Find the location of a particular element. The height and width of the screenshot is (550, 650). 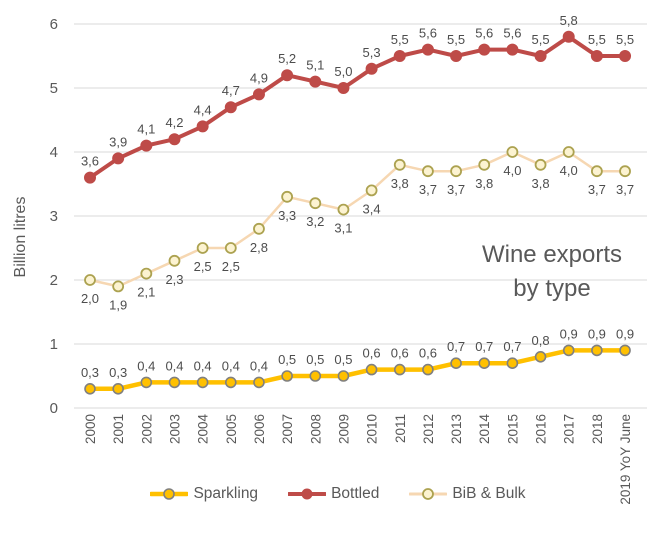

x-tick-label: 2019 YoY June is located at coordinates (625, 459).